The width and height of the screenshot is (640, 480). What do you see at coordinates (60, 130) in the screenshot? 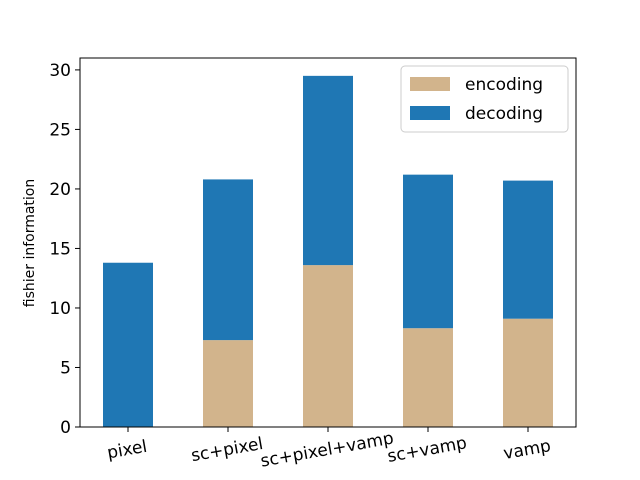
I see `y-tick-label: 25` at bounding box center [60, 130].